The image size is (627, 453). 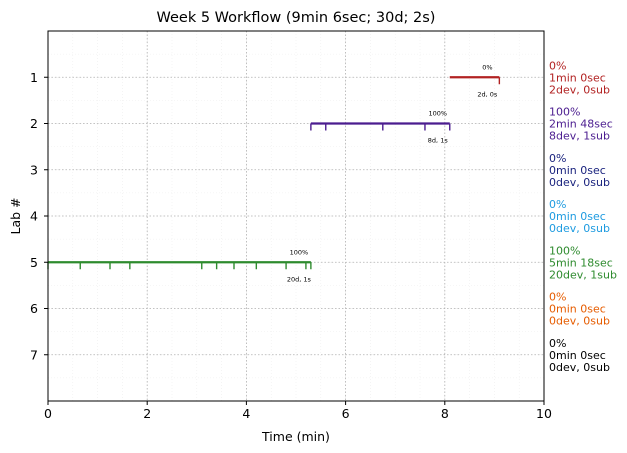 I want to click on y-tick-label: 4, so click(x=34, y=216).